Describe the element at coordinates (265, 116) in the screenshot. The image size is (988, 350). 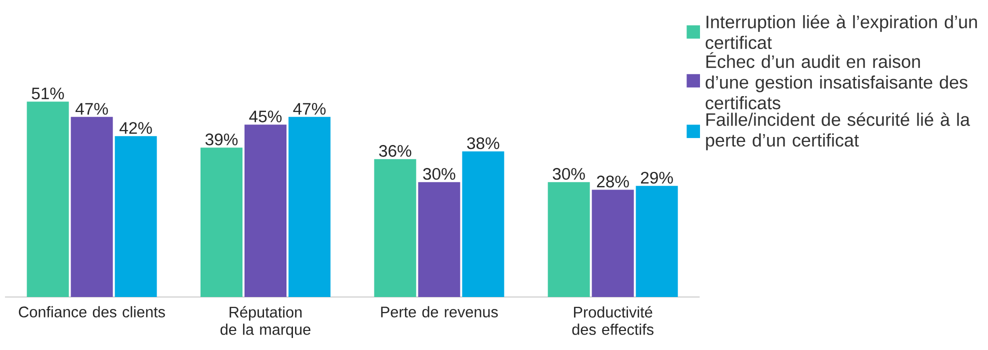
I see `data-label: 45%` at that location.